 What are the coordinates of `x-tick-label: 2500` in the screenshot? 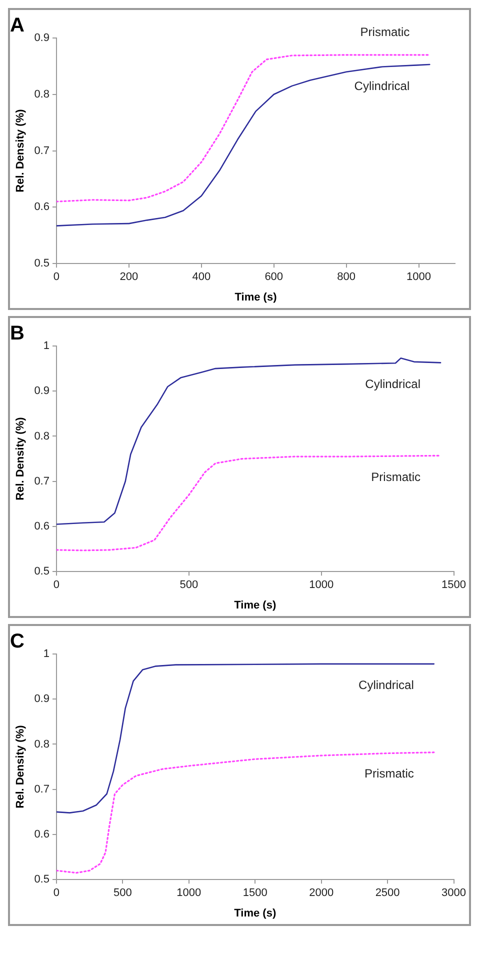 It's located at (387, 893).